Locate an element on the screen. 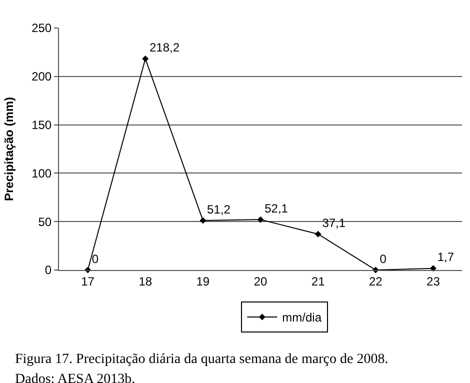 This screenshot has height=383, width=470. text: Figura 17. Precipitação diária da quarta semana de março de 2008. is located at coordinates (201, 359).